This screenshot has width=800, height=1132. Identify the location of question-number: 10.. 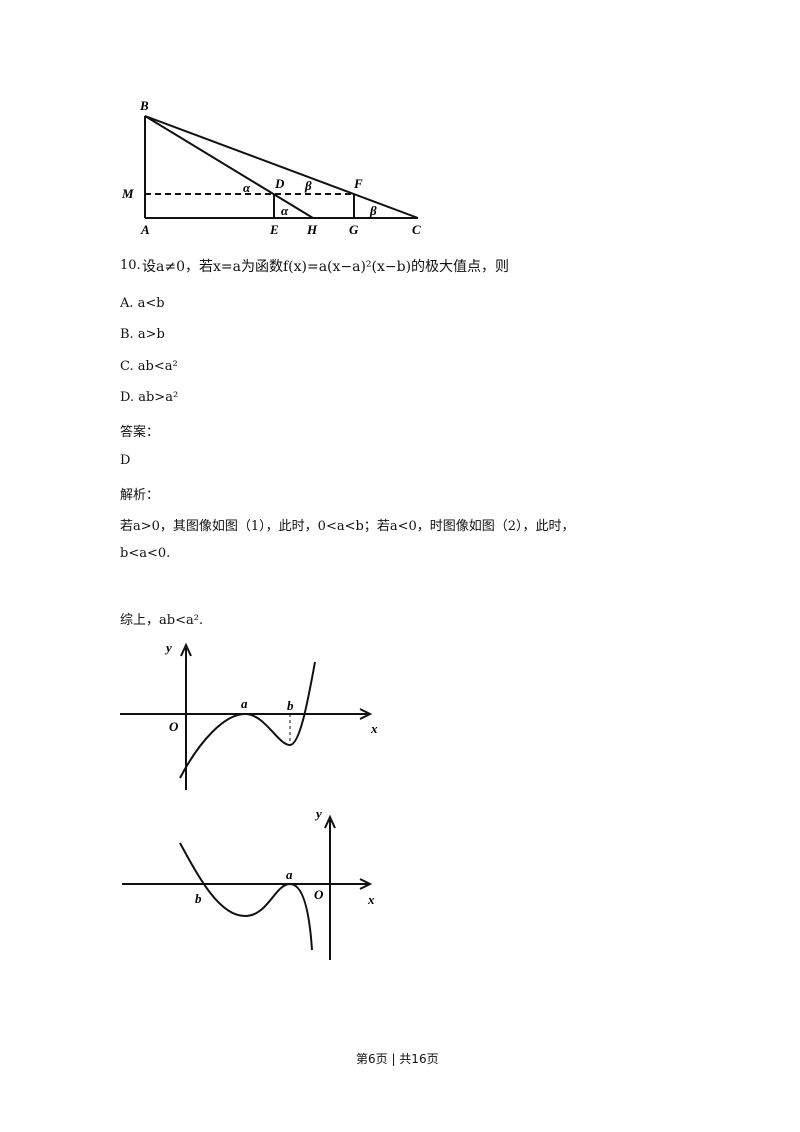
(130, 265).